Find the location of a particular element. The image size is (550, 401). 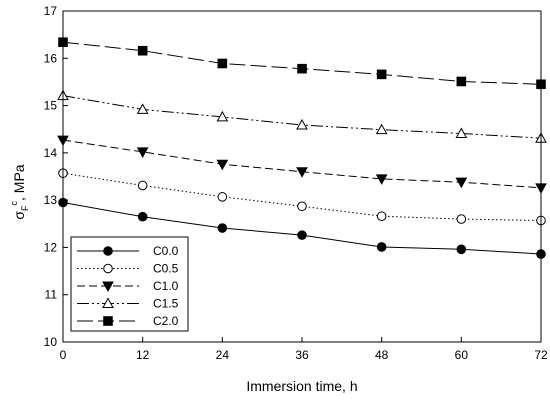

legend: C0.0 C0.5 C1.0 C1.5 C2.0 is located at coordinates (129, 284).